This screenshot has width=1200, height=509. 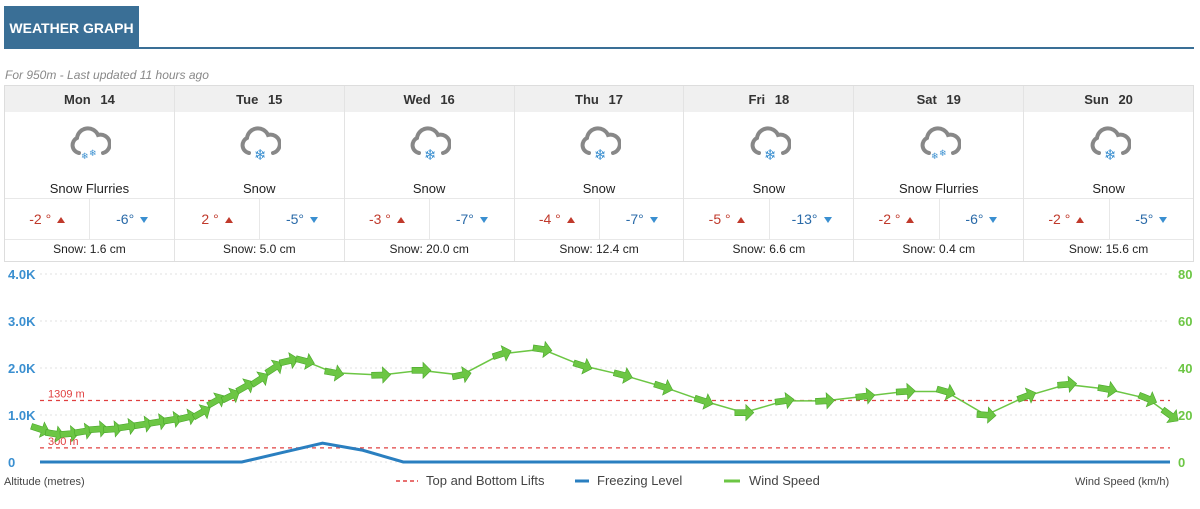 I want to click on day-name: Tue, so click(x=247, y=99).